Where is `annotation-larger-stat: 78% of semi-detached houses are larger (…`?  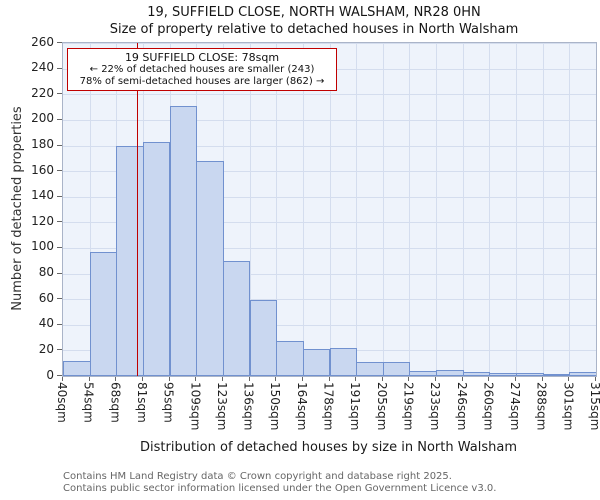
annotation-larger-stat: 78% of semi-detached houses are larger (… is located at coordinates (202, 81).